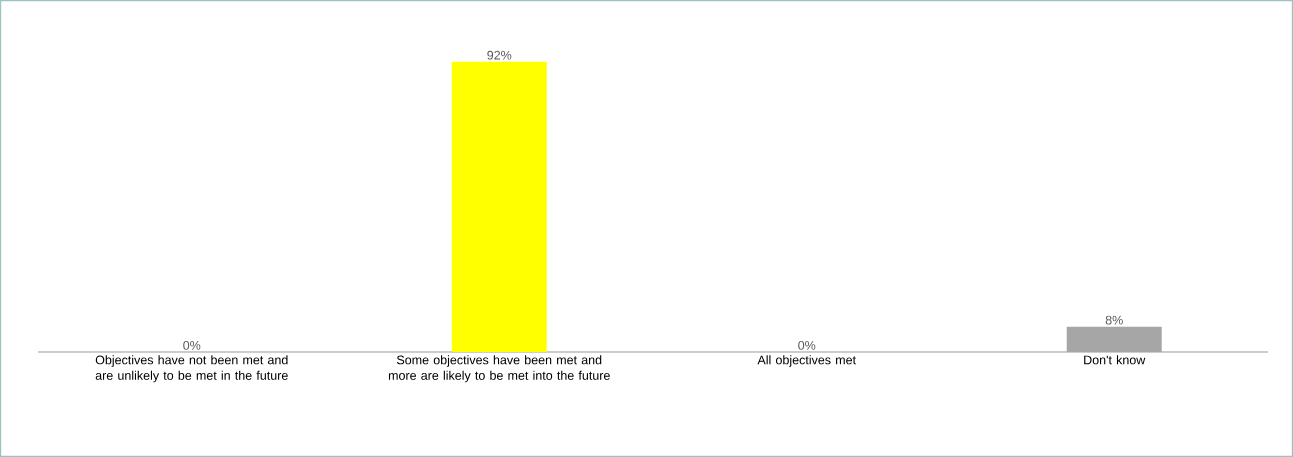 Image resolution: width=1293 pixels, height=457 pixels. Describe the element at coordinates (806, 361) in the screenshot. I see `x-tick-label: All objectives met` at that location.